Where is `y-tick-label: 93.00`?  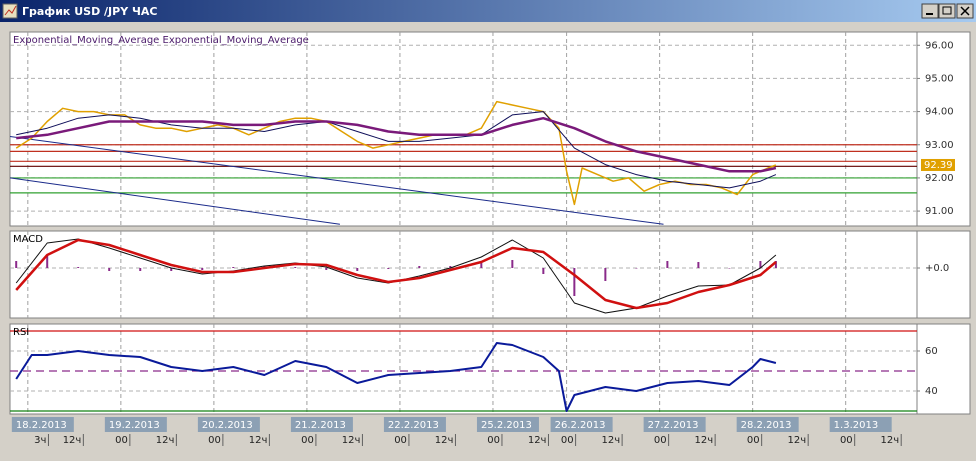
y-tick-label: 93.00 is located at coordinates (939, 145).